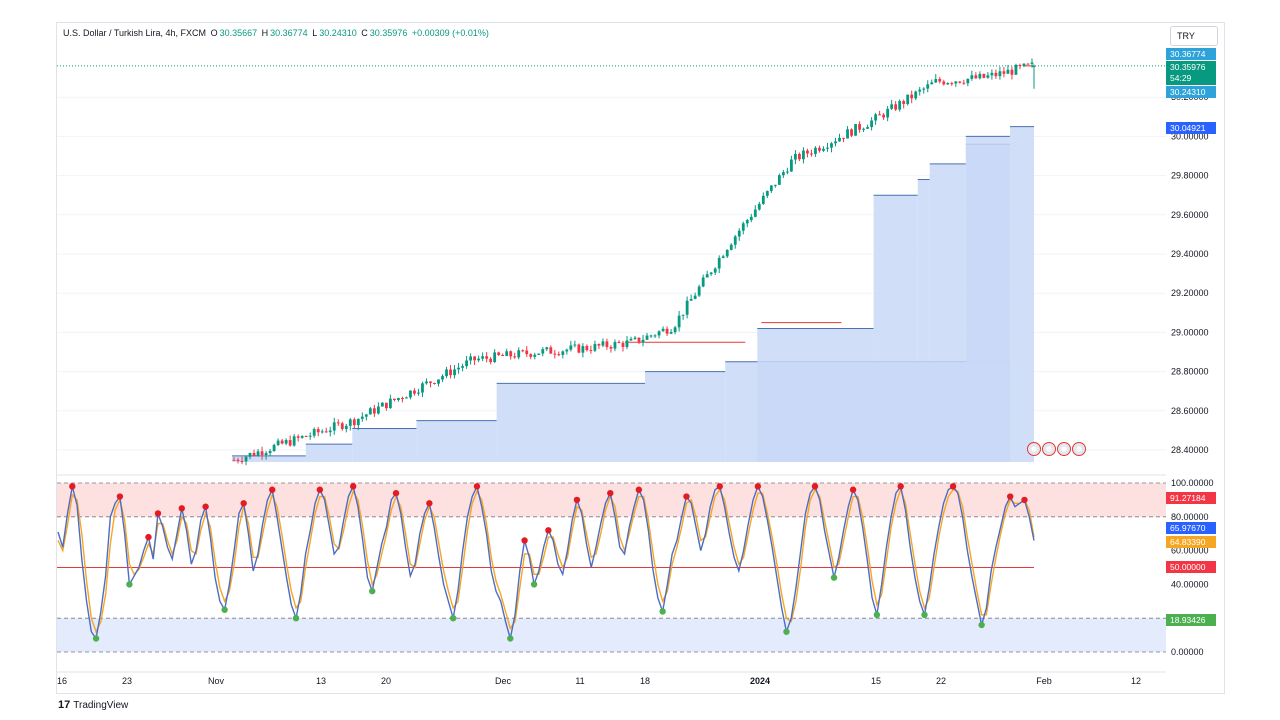  I want to click on low-value: 30.24310, so click(338, 33).